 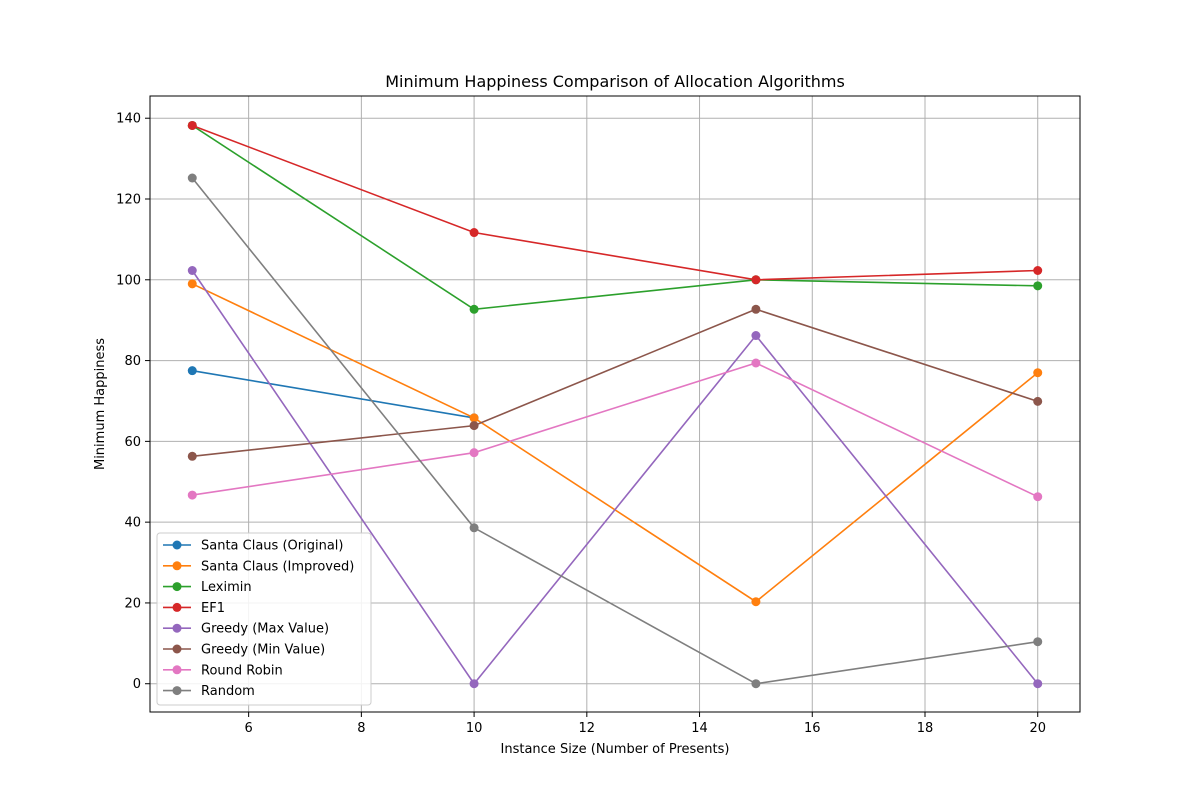 I want to click on legend-label: Greedy (Min Value), so click(x=263, y=650).